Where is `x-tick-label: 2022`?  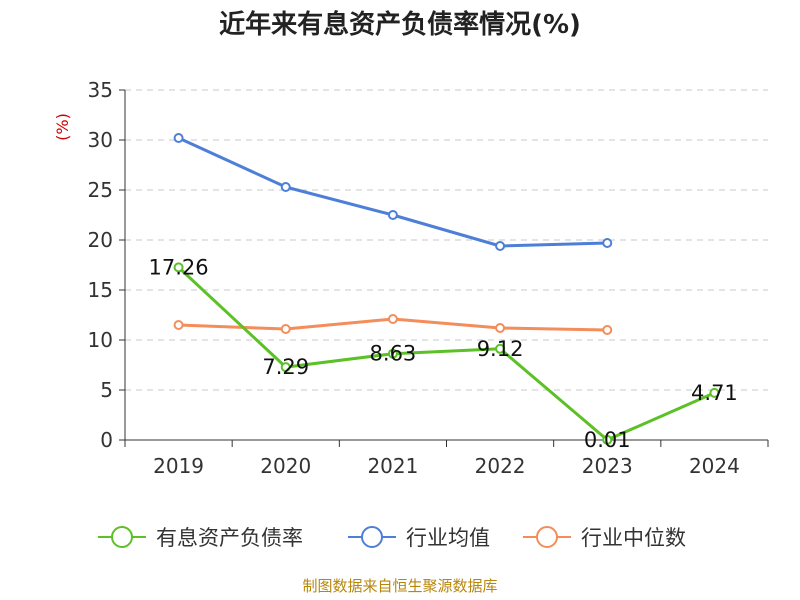 x-tick-label: 2022 is located at coordinates (500, 466).